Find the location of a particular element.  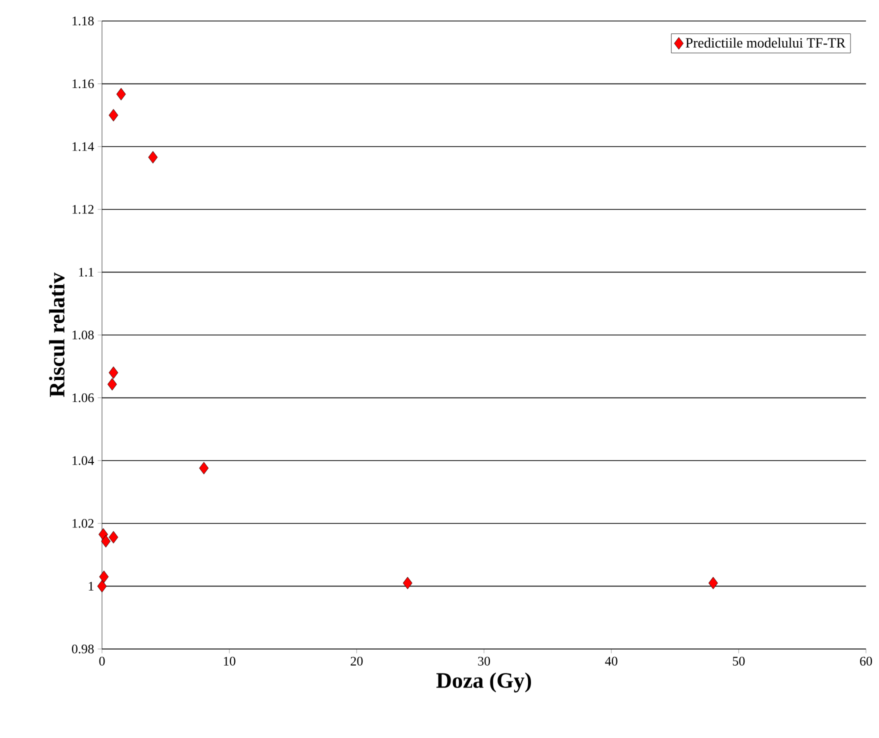

x-tick-label: 60 is located at coordinates (866, 661).